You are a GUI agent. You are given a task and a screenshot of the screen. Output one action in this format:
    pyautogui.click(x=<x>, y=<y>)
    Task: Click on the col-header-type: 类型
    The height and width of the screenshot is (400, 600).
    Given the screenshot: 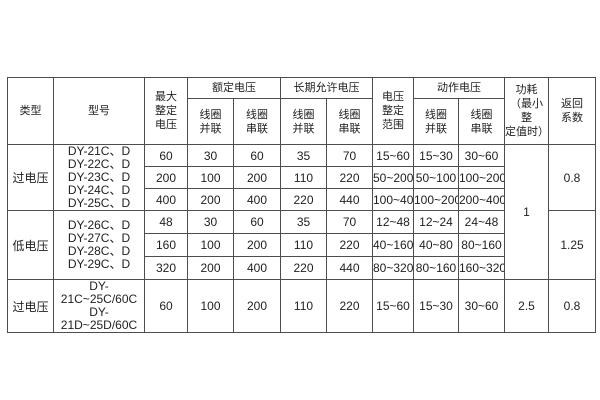 What is the action you would take?
    pyautogui.click(x=30, y=111)
    